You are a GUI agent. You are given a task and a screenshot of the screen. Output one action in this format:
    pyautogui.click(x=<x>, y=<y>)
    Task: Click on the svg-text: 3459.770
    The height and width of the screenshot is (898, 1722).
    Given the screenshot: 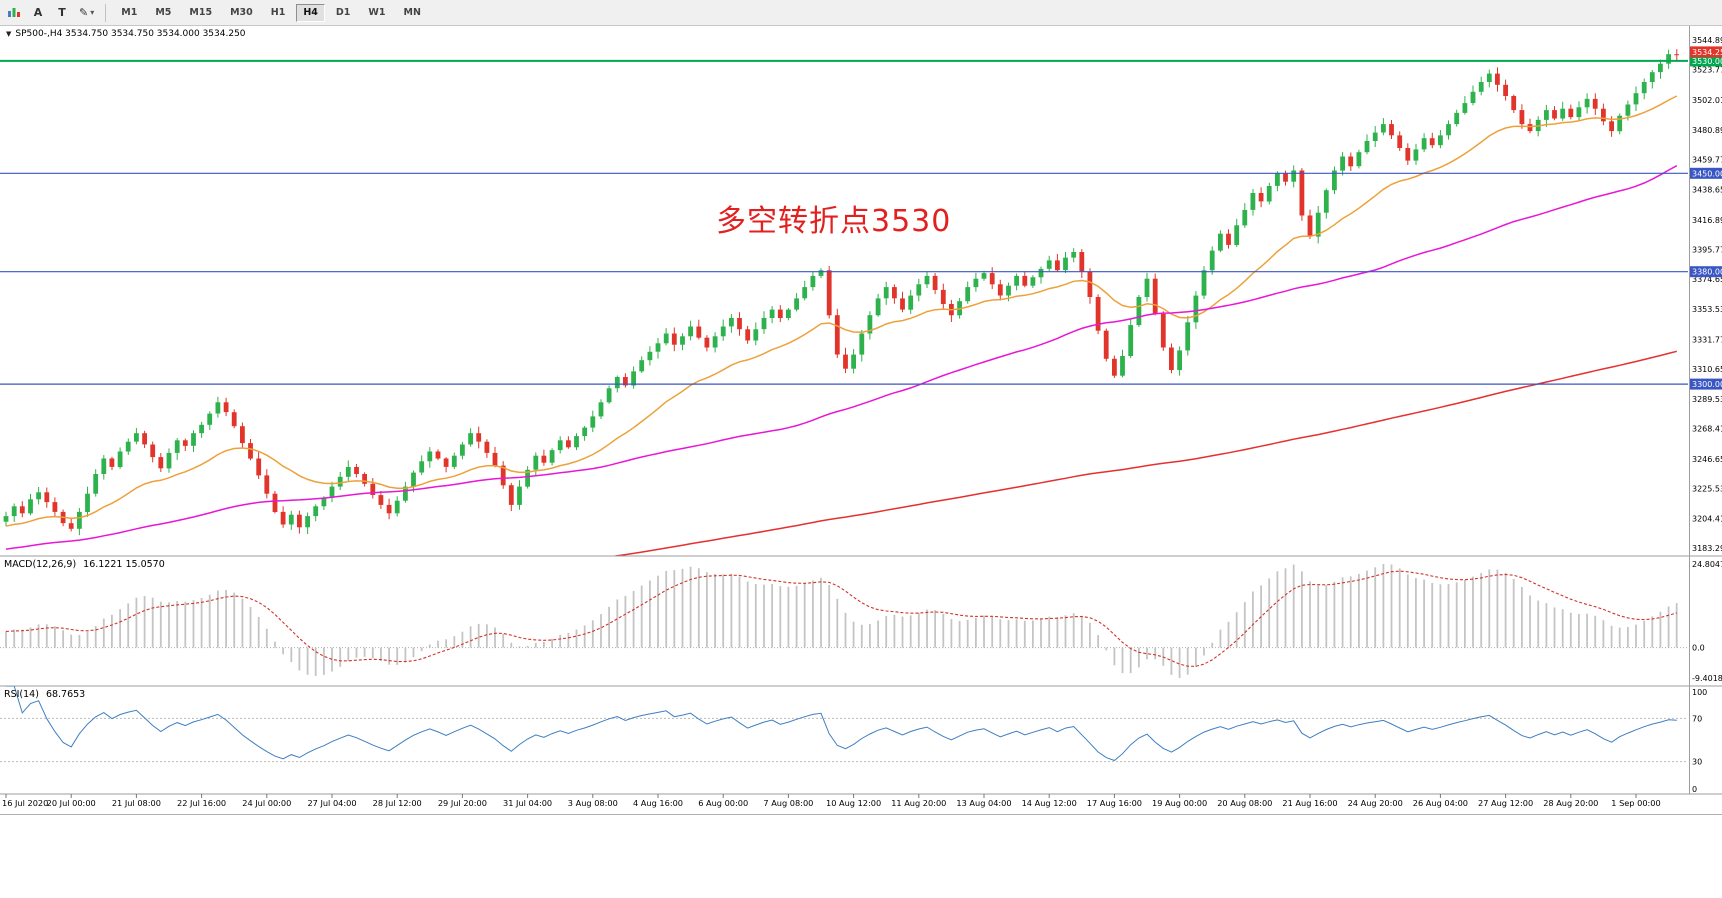 What is the action you would take?
    pyautogui.click(x=1707, y=160)
    